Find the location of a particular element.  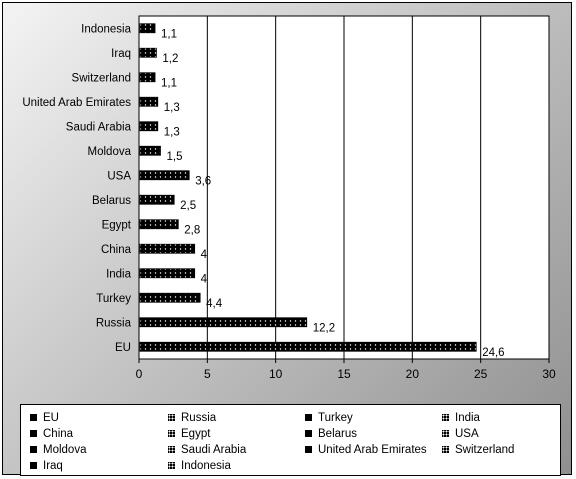

legend-label: China is located at coordinates (58, 434).